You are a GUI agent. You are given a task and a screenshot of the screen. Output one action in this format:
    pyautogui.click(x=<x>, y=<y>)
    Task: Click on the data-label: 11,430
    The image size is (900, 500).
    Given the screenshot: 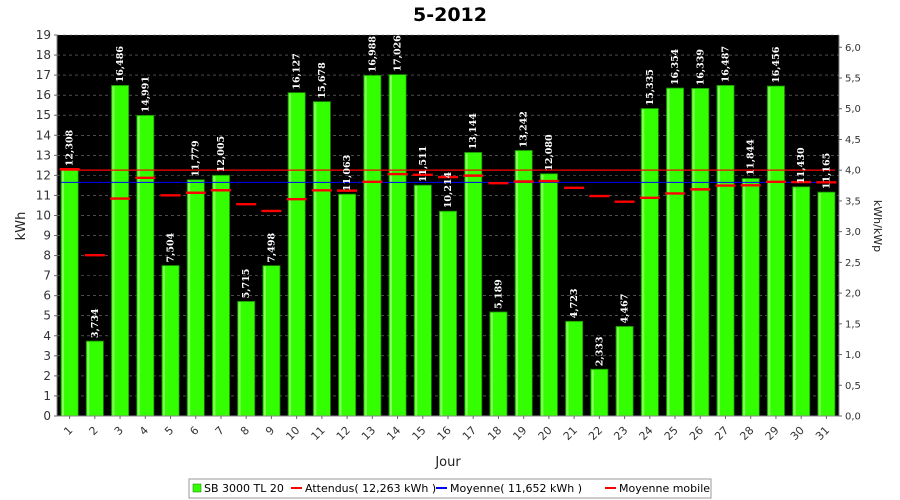 What is the action you would take?
    pyautogui.click(x=801, y=165)
    